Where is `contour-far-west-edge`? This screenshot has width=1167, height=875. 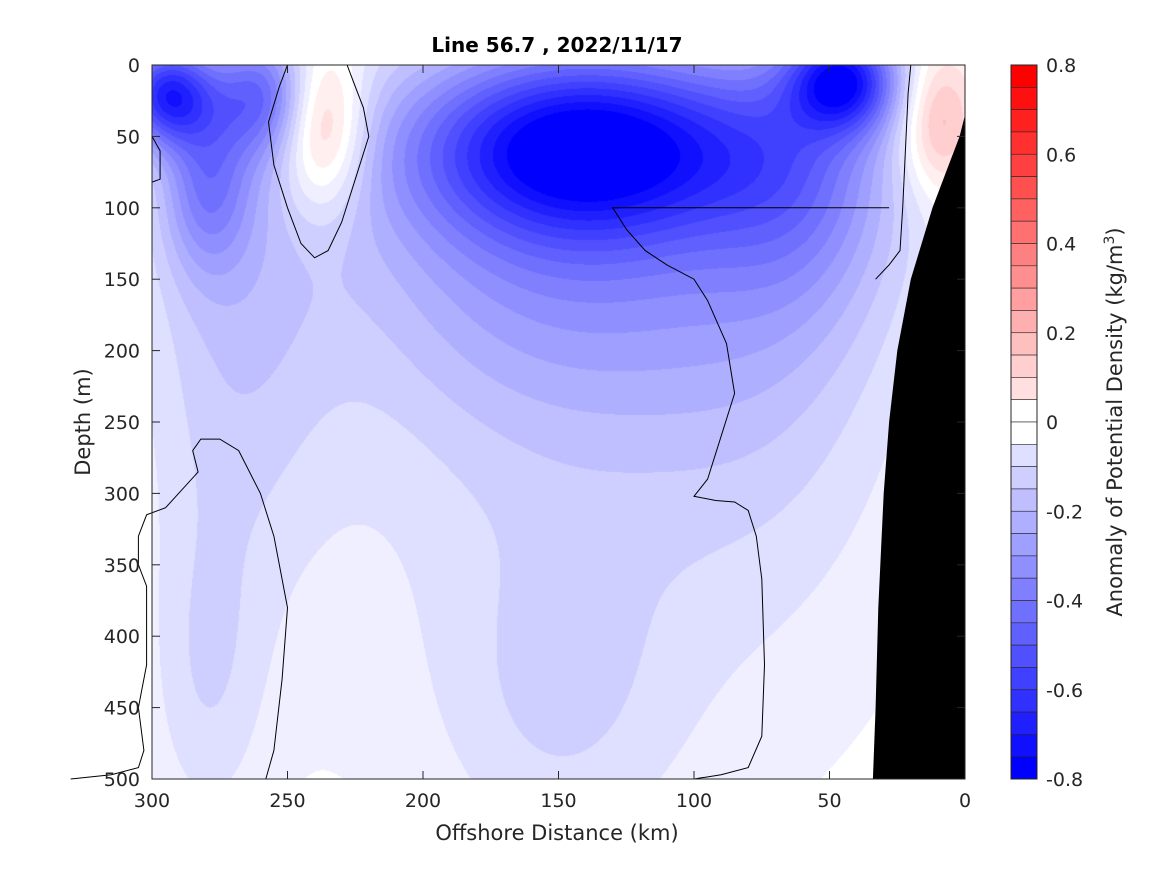 contour-far-west-edge is located at coordinates (156, 159).